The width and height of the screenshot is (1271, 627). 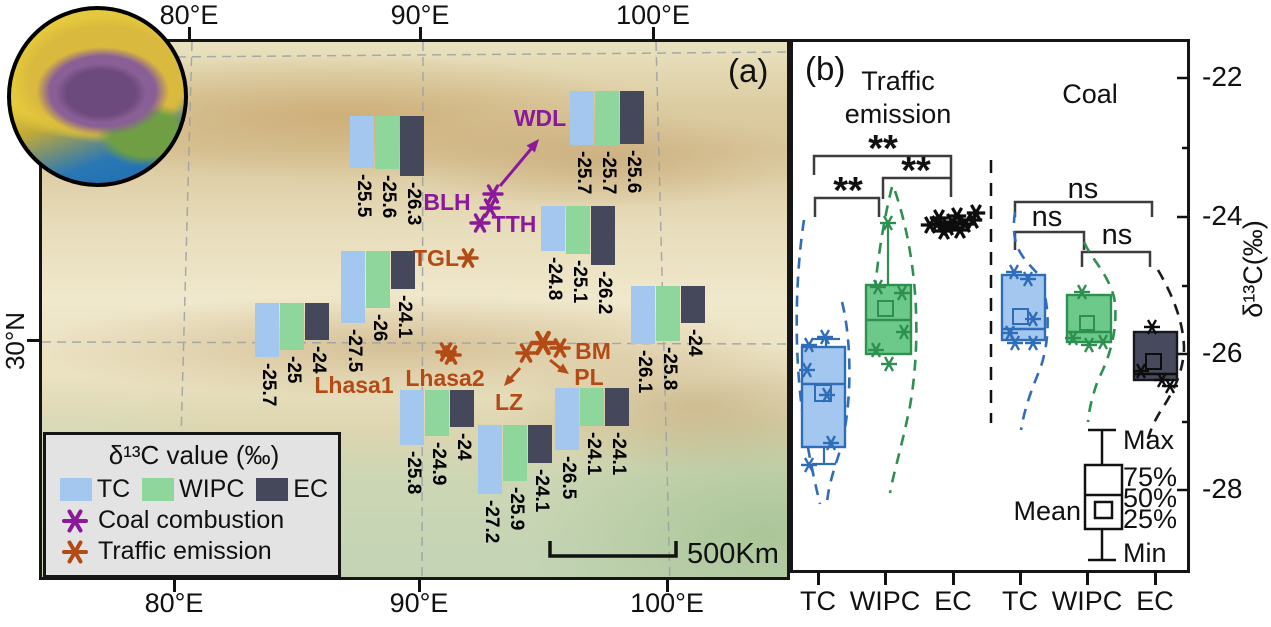 I want to click on ytick-neg22: -22, so click(x=1222, y=76).